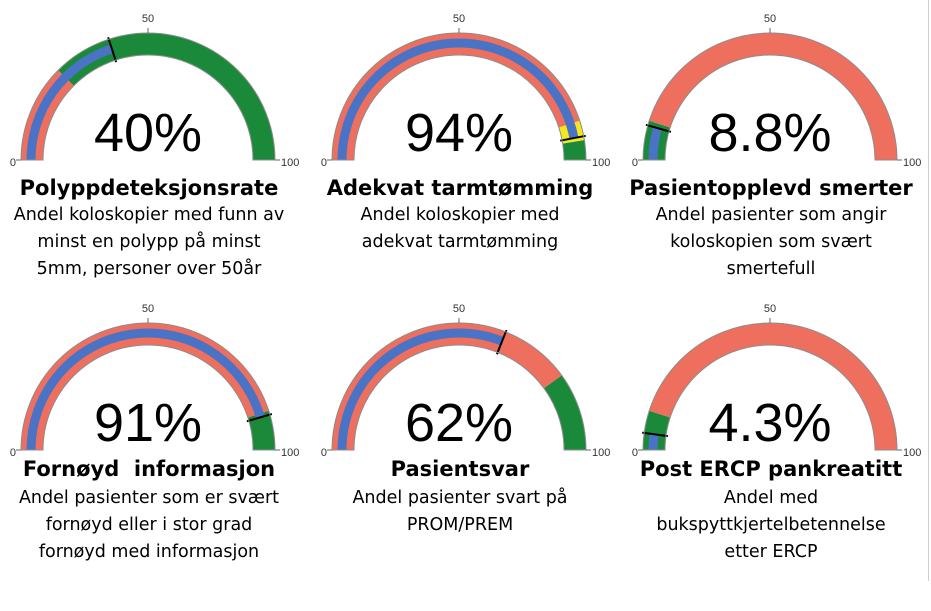  I want to click on description-line: 5mm, personer over 50år, so click(149, 269).